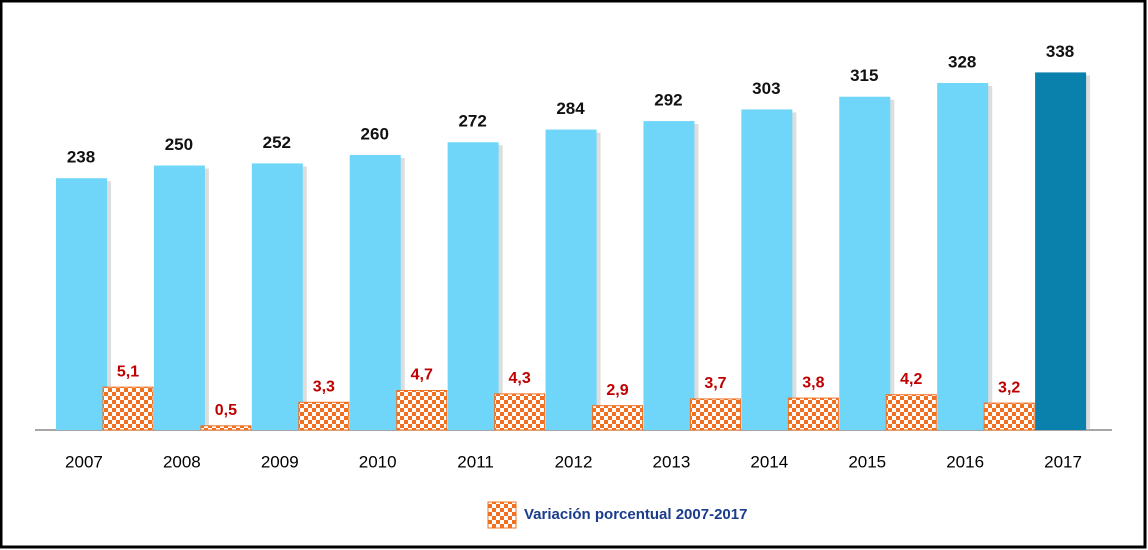 The image size is (1148, 550). I want to click on x-tick-label: 2012, so click(574, 461).